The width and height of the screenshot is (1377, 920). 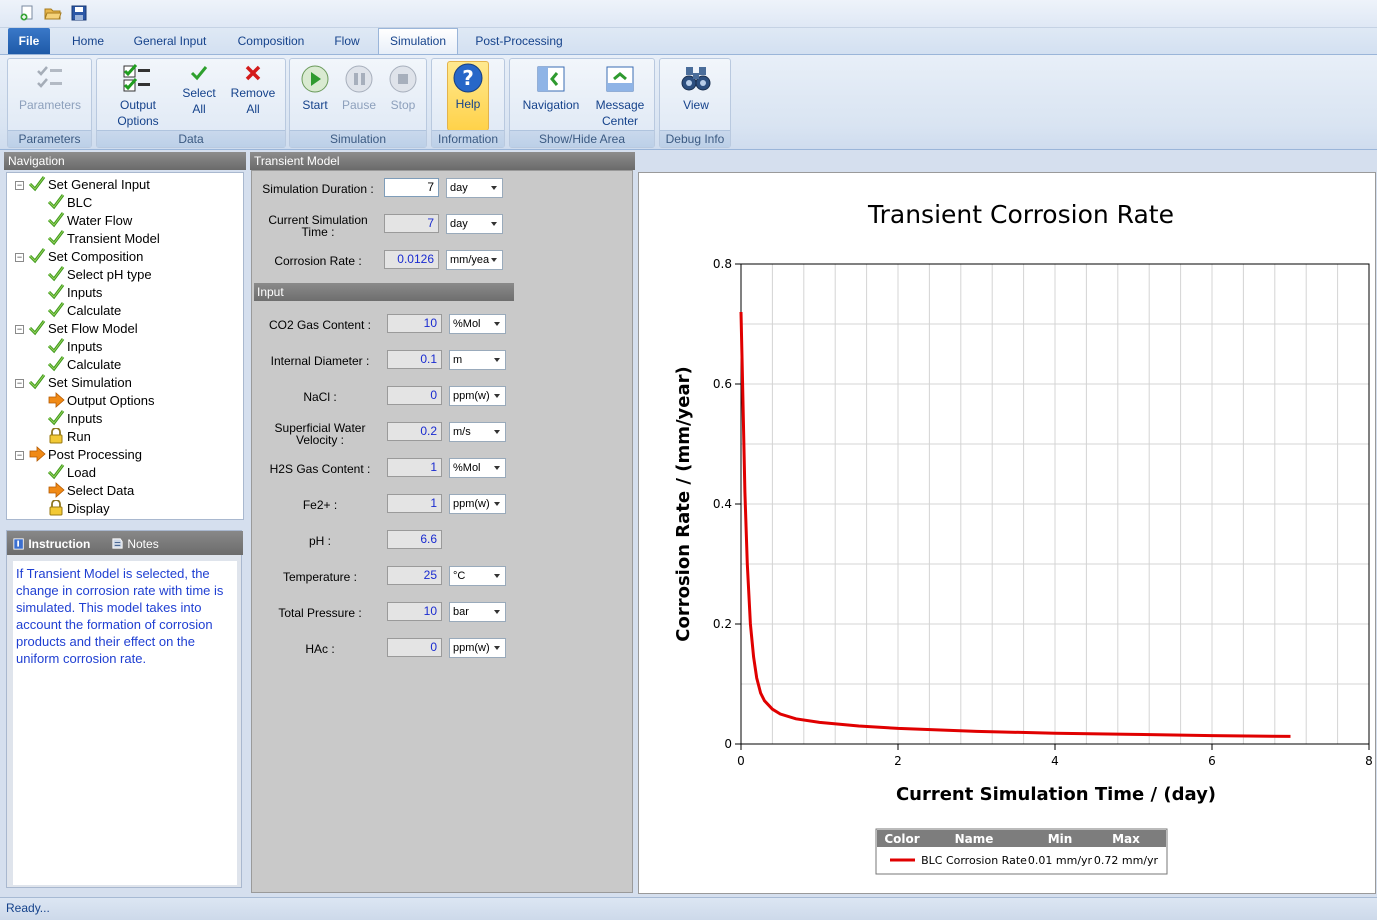 I want to click on tree-item: Water Flow, so click(x=89, y=221).